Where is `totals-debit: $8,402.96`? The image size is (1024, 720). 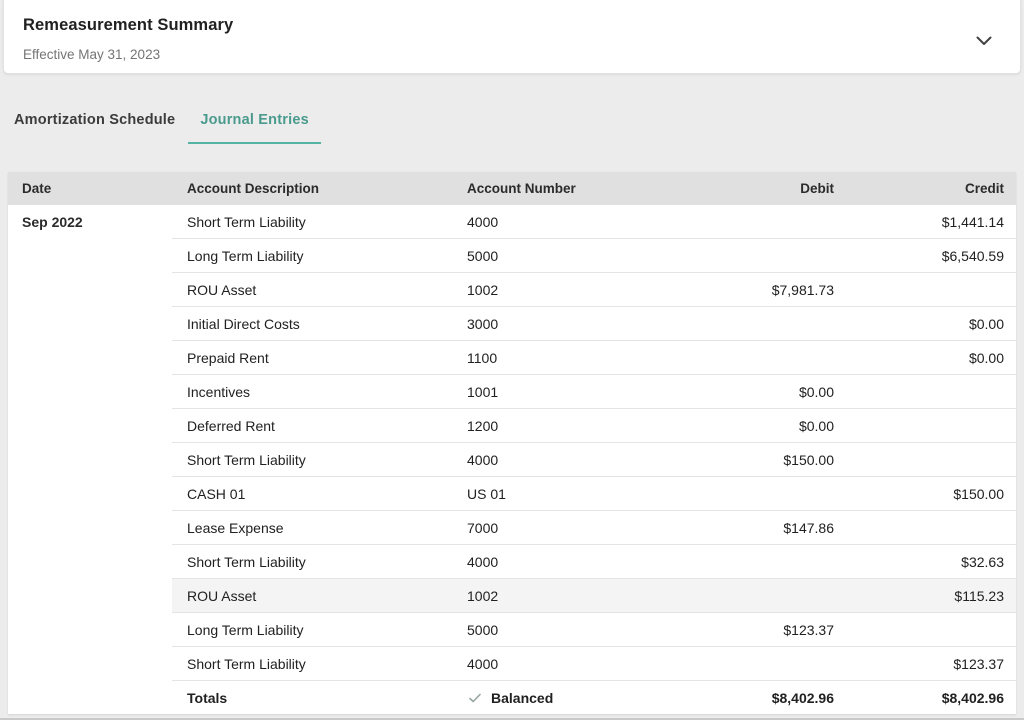
totals-debit: $8,402.96 is located at coordinates (802, 697).